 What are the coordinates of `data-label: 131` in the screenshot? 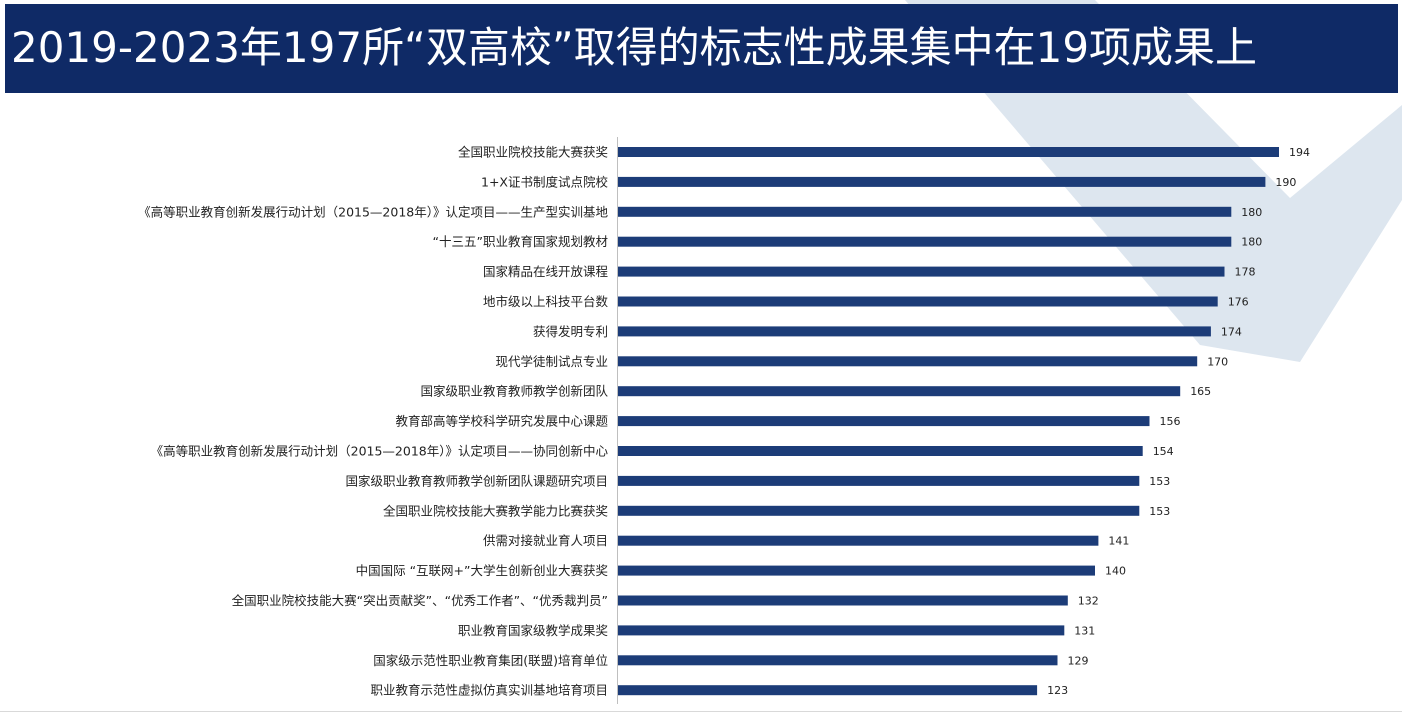 It's located at (1084, 630).